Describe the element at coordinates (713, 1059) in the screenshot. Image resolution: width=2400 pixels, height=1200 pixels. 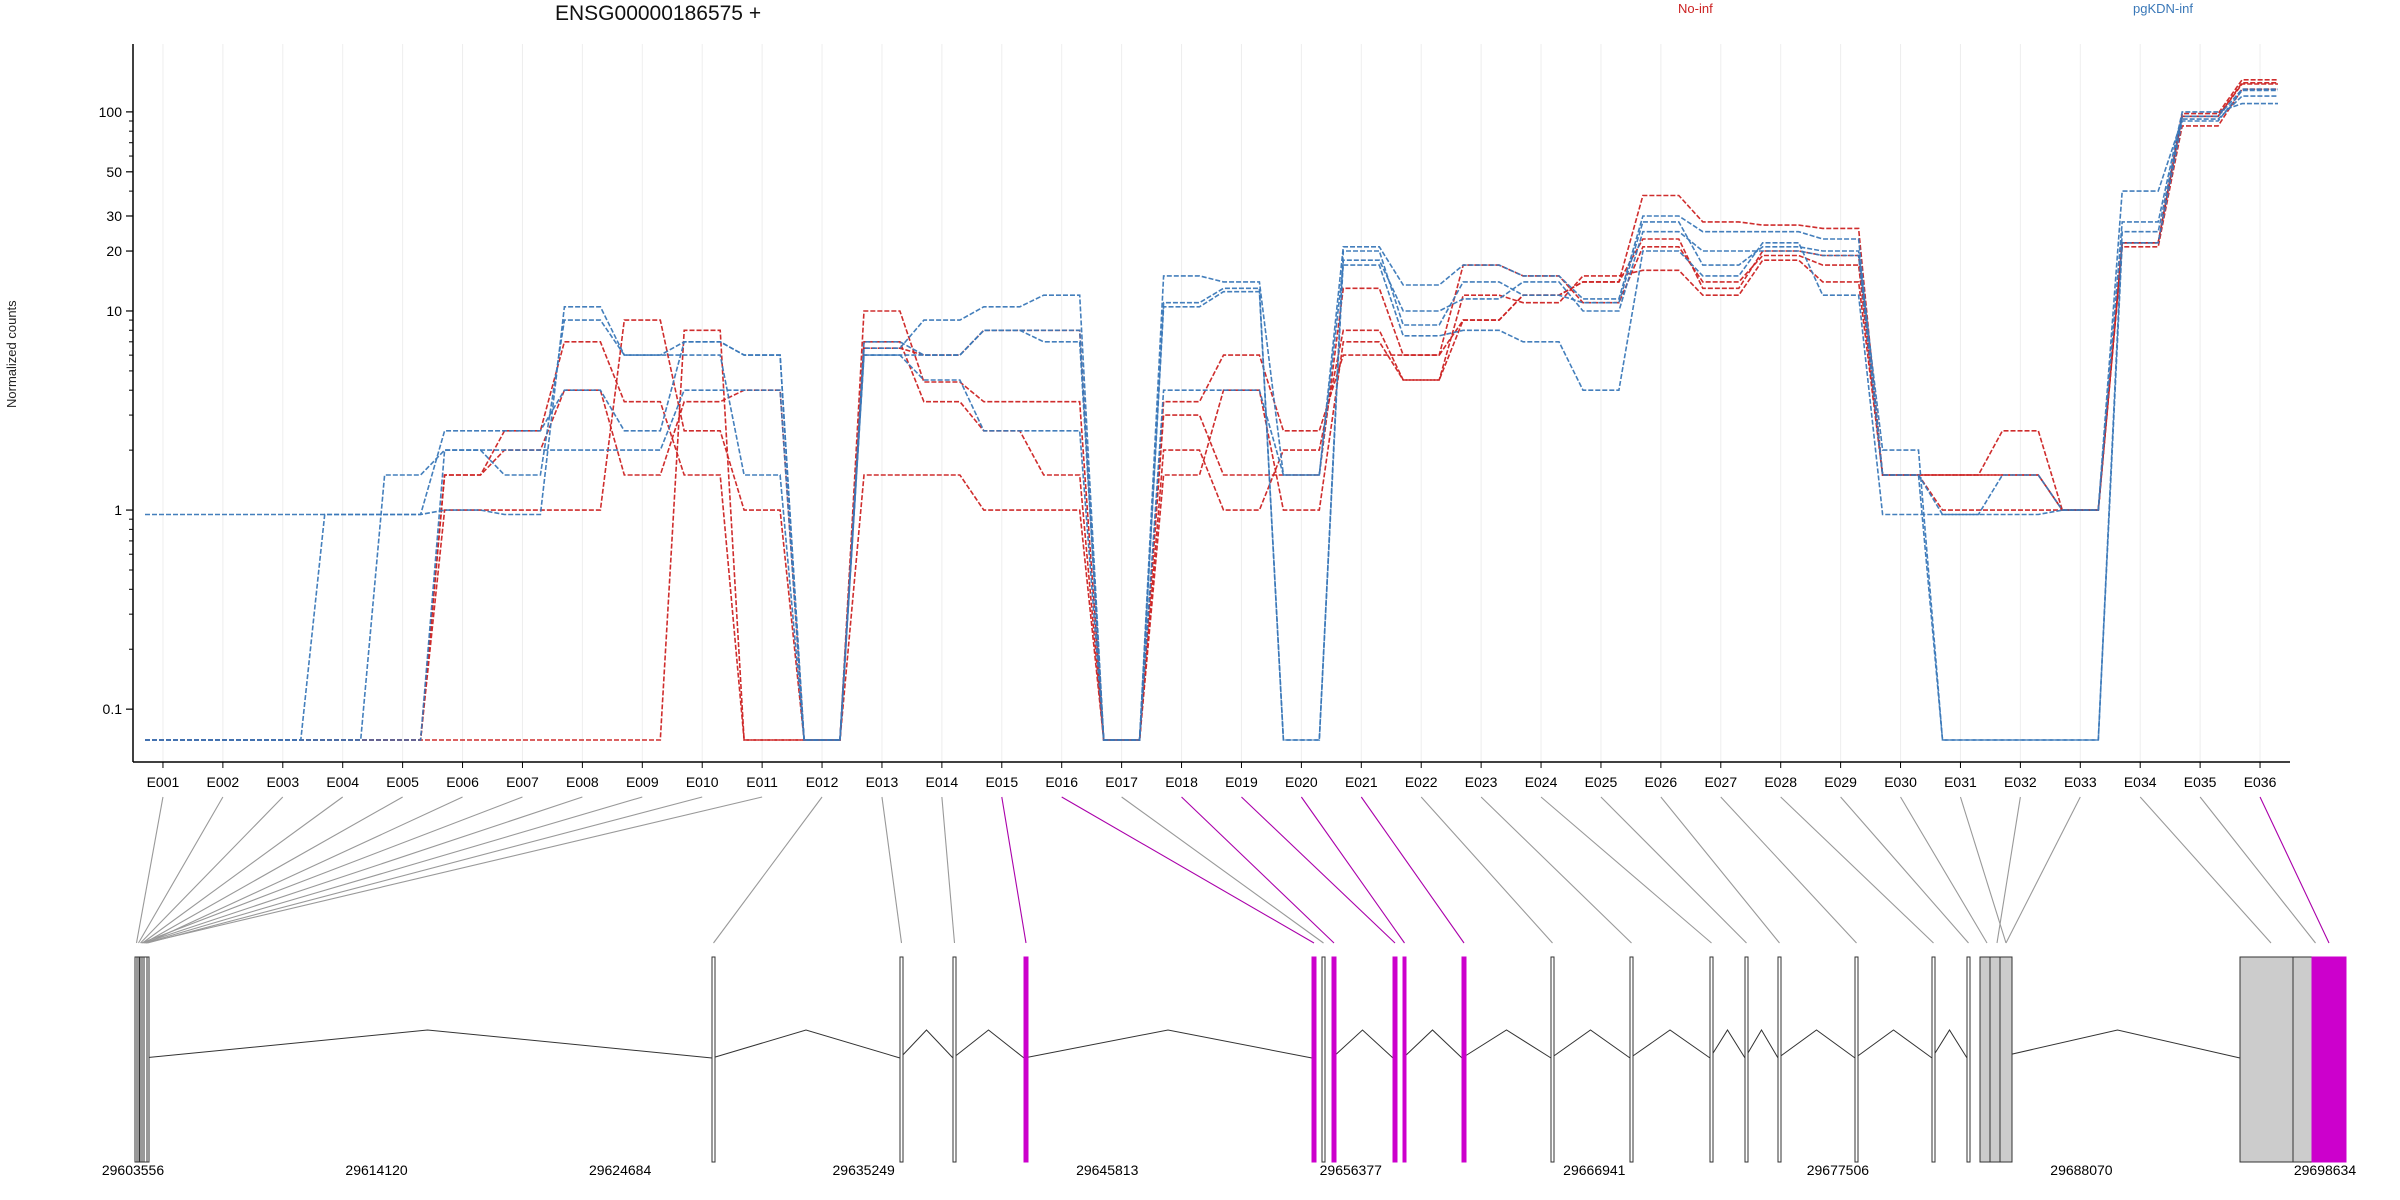
I see `exon-box-e012` at that location.